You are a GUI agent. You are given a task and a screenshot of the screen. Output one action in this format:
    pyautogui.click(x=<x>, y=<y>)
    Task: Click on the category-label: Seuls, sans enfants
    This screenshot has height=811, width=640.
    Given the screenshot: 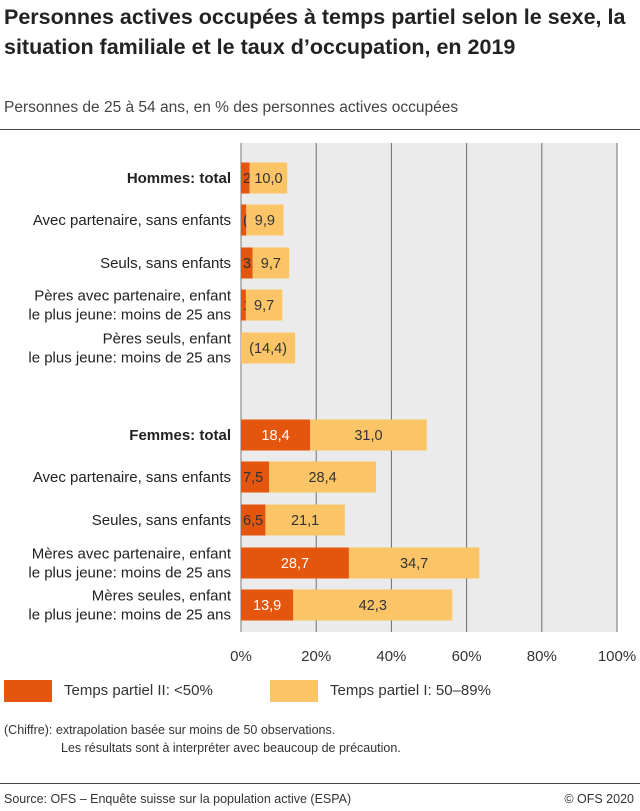 What is the action you would take?
    pyautogui.click(x=165, y=263)
    